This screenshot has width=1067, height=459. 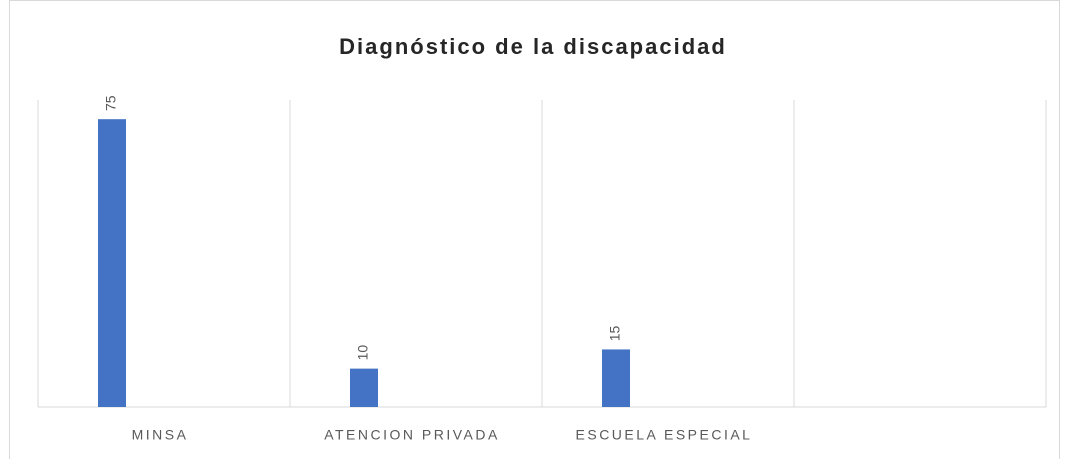 What do you see at coordinates (363, 353) in the screenshot?
I see `data-label: 10` at bounding box center [363, 353].